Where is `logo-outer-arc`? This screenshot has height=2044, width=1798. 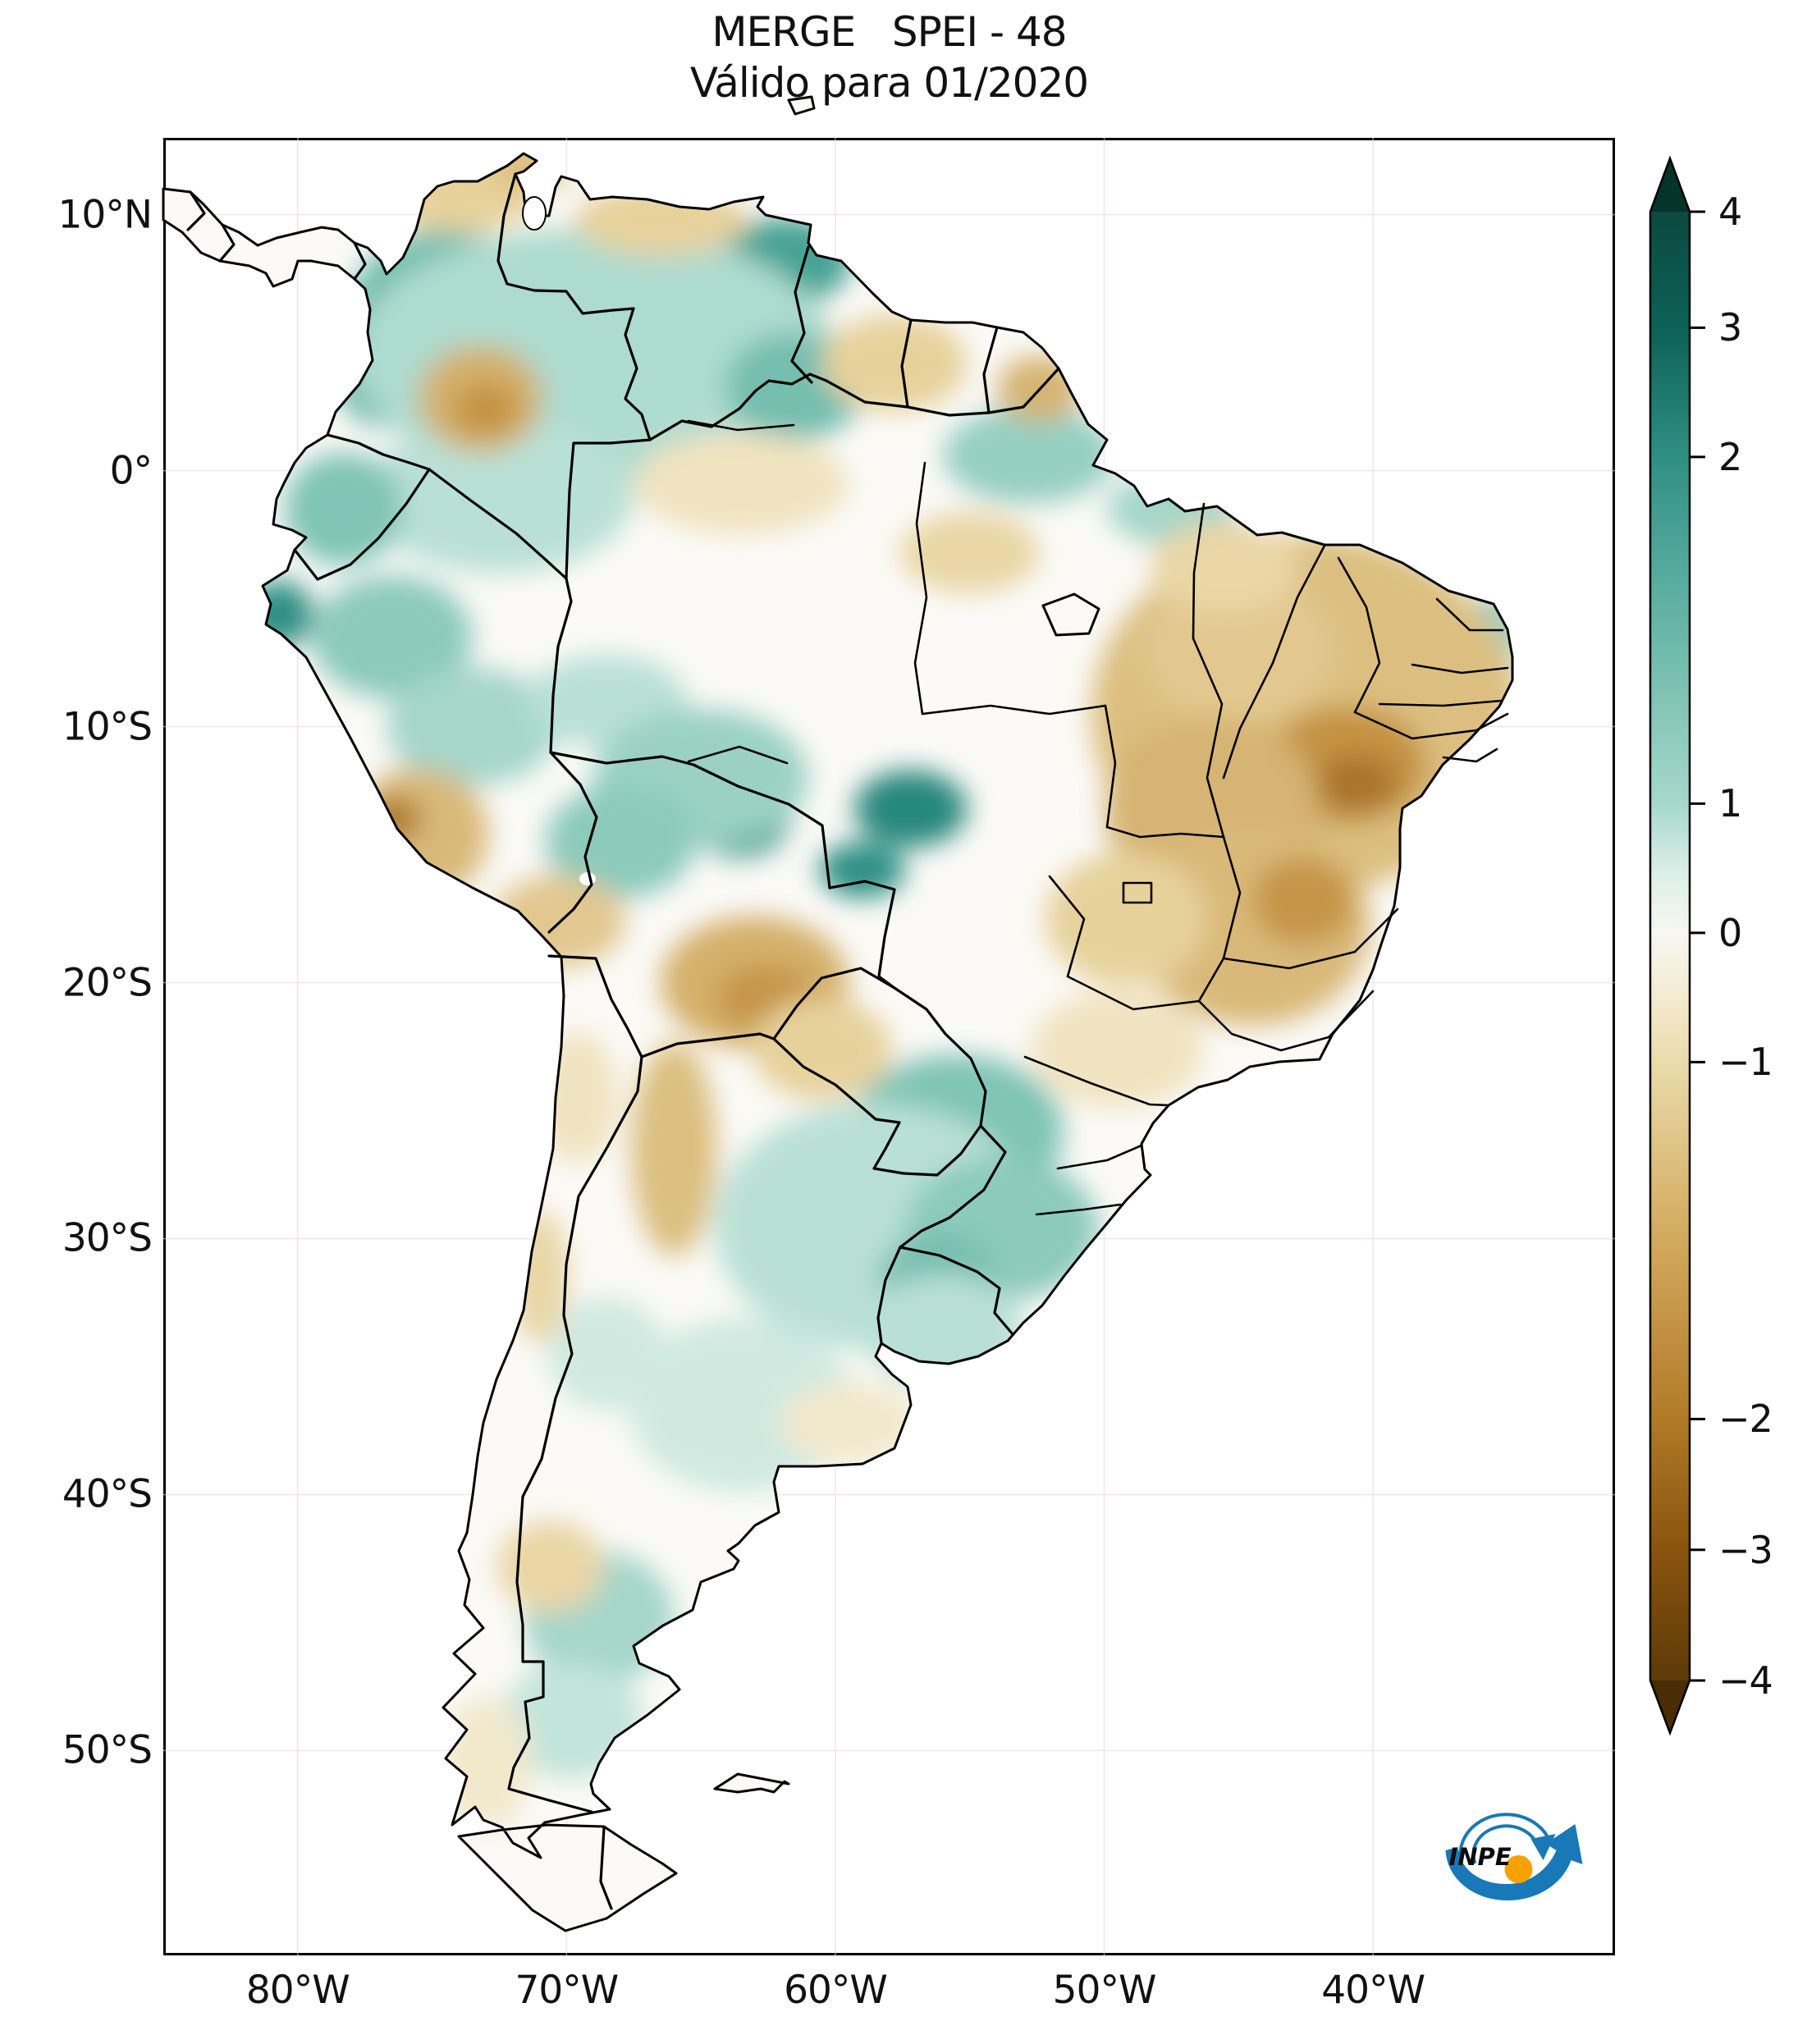 logo-outer-arc is located at coordinates (1505, 1839).